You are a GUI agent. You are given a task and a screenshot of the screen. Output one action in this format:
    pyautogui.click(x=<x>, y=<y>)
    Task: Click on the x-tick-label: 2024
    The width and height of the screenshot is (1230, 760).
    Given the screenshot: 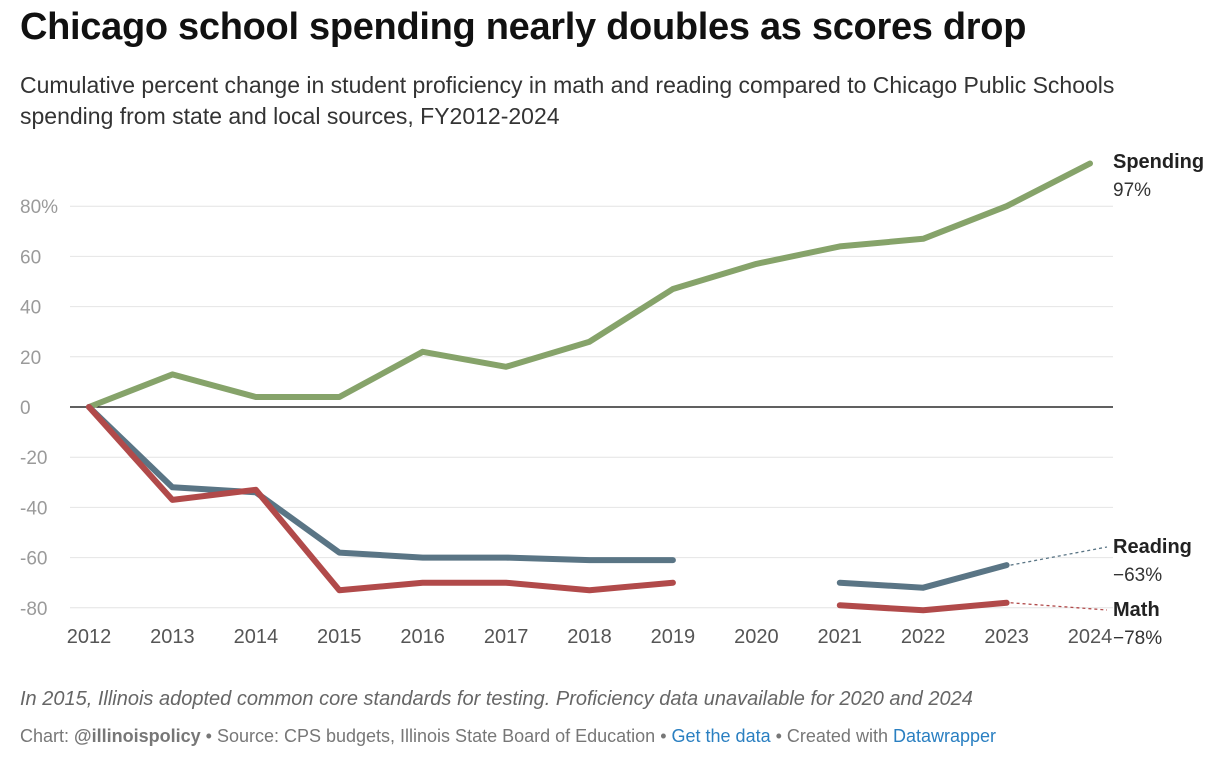 What is the action you would take?
    pyautogui.click(x=1090, y=637)
    